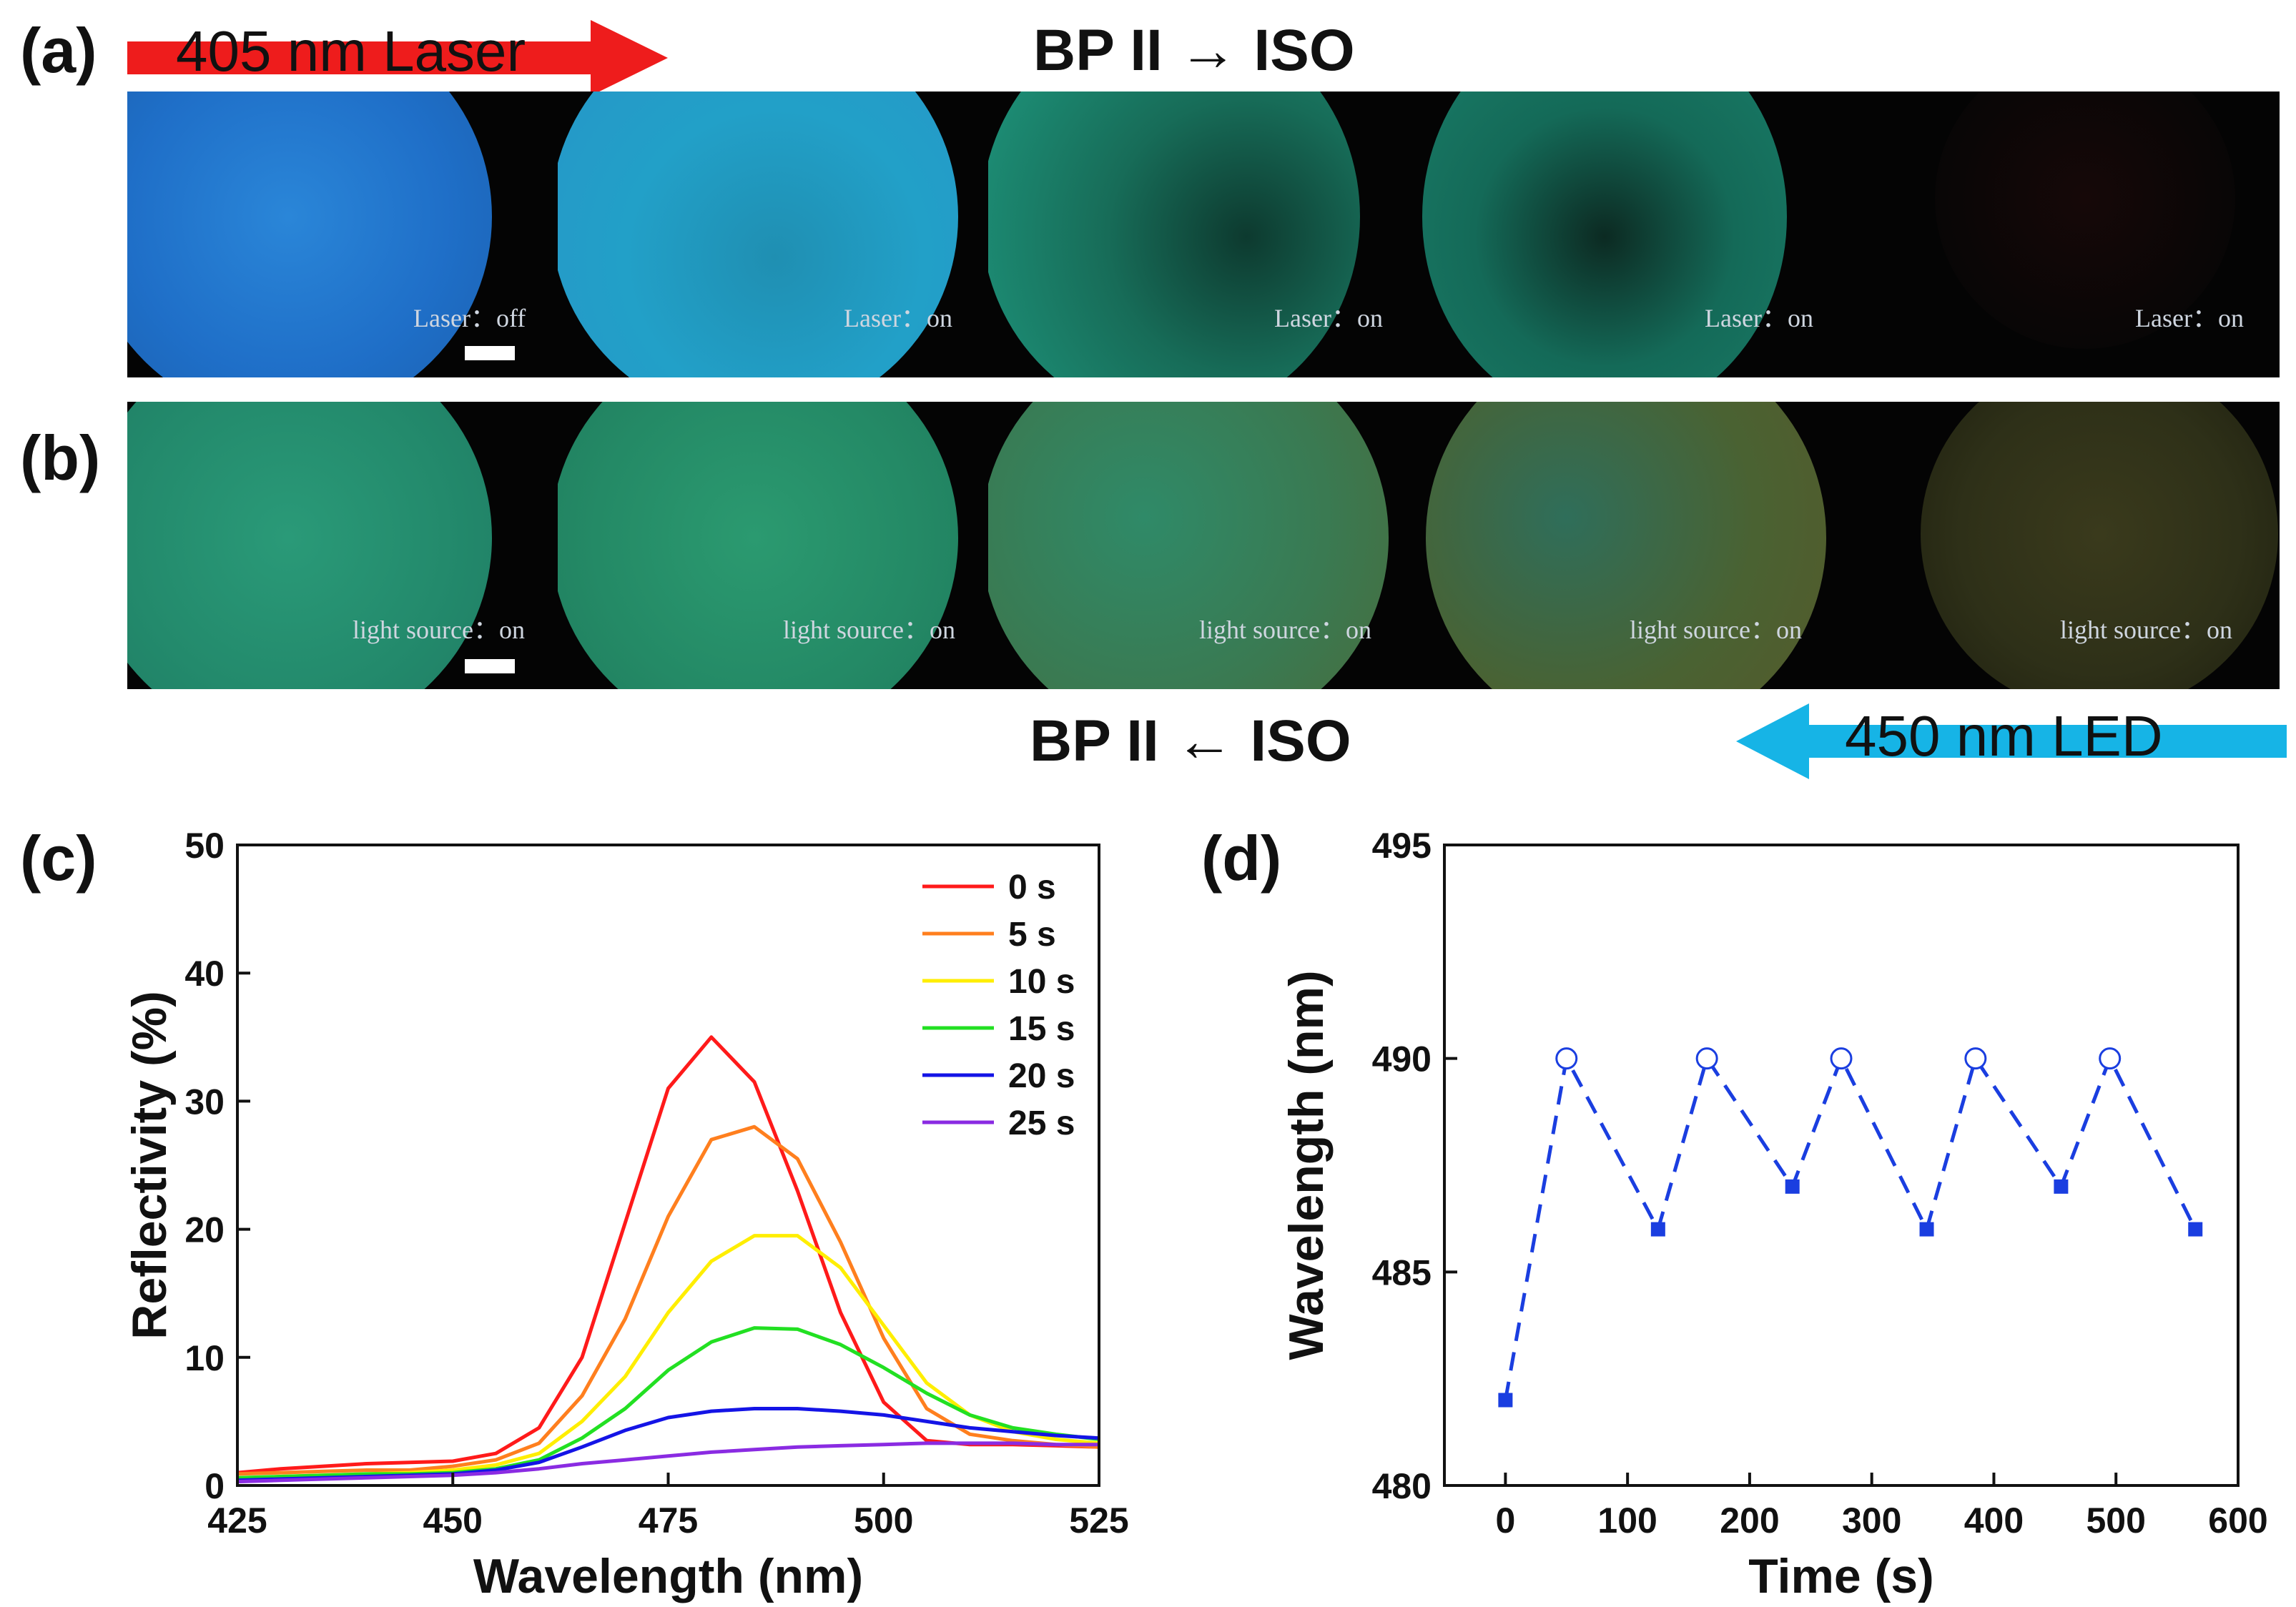 The height and width of the screenshot is (1607, 2296). What do you see at coordinates (205, 846) in the screenshot?
I see `y-tick-label-50: 50` at bounding box center [205, 846].